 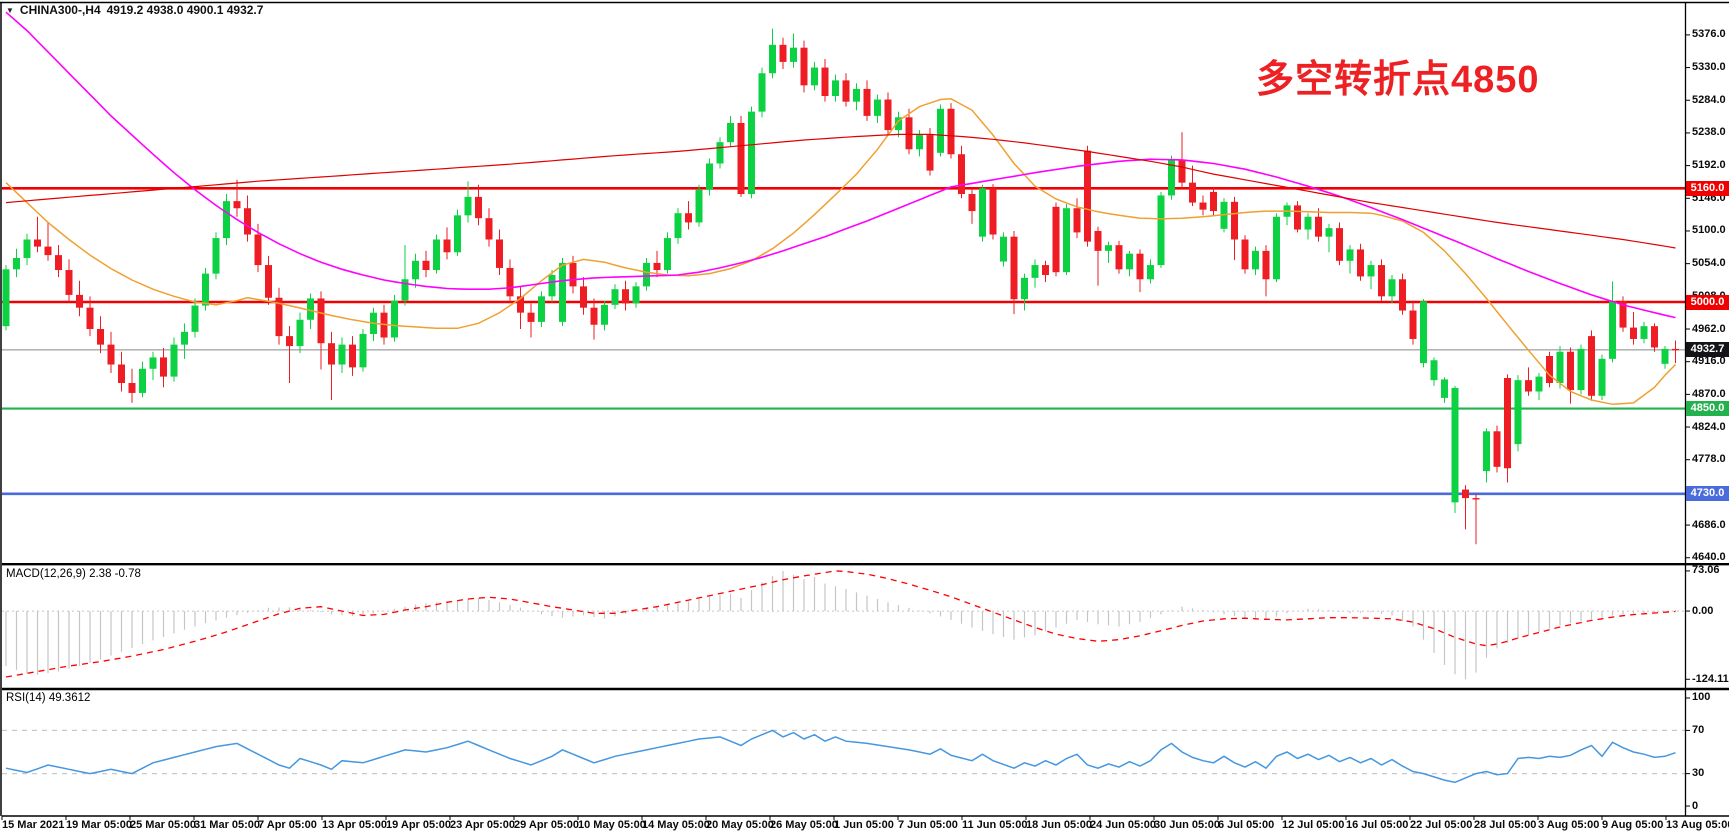 What do you see at coordinates (1698, 729) in the screenshot?
I see `rsi-tick-label: 70` at bounding box center [1698, 729].